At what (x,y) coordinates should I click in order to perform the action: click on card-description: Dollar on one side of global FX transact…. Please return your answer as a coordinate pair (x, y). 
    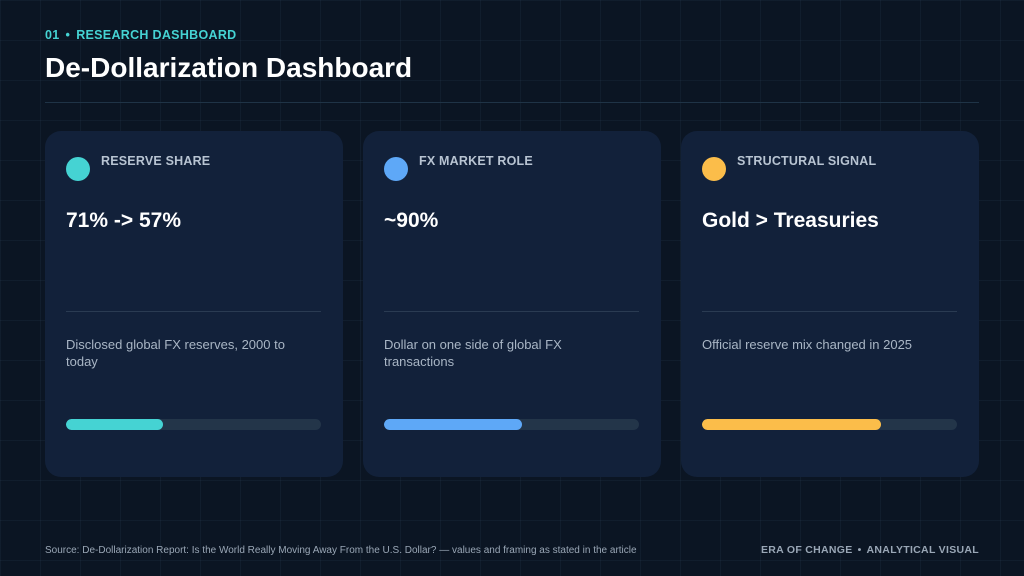
    Looking at the image, I should click on (473, 353).